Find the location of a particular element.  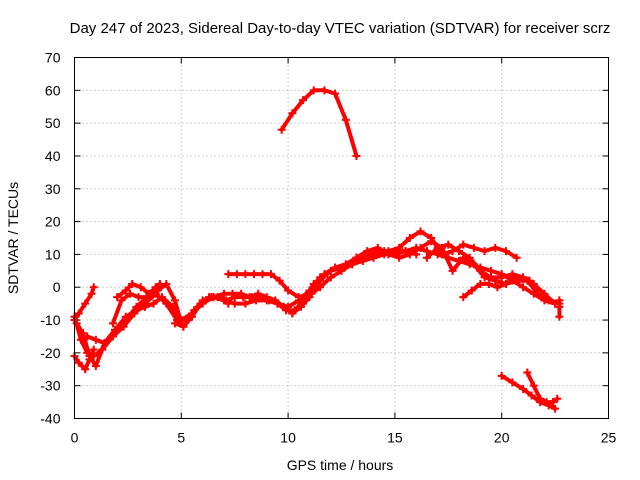

y-tick-label: 20 is located at coordinates (53, 222).